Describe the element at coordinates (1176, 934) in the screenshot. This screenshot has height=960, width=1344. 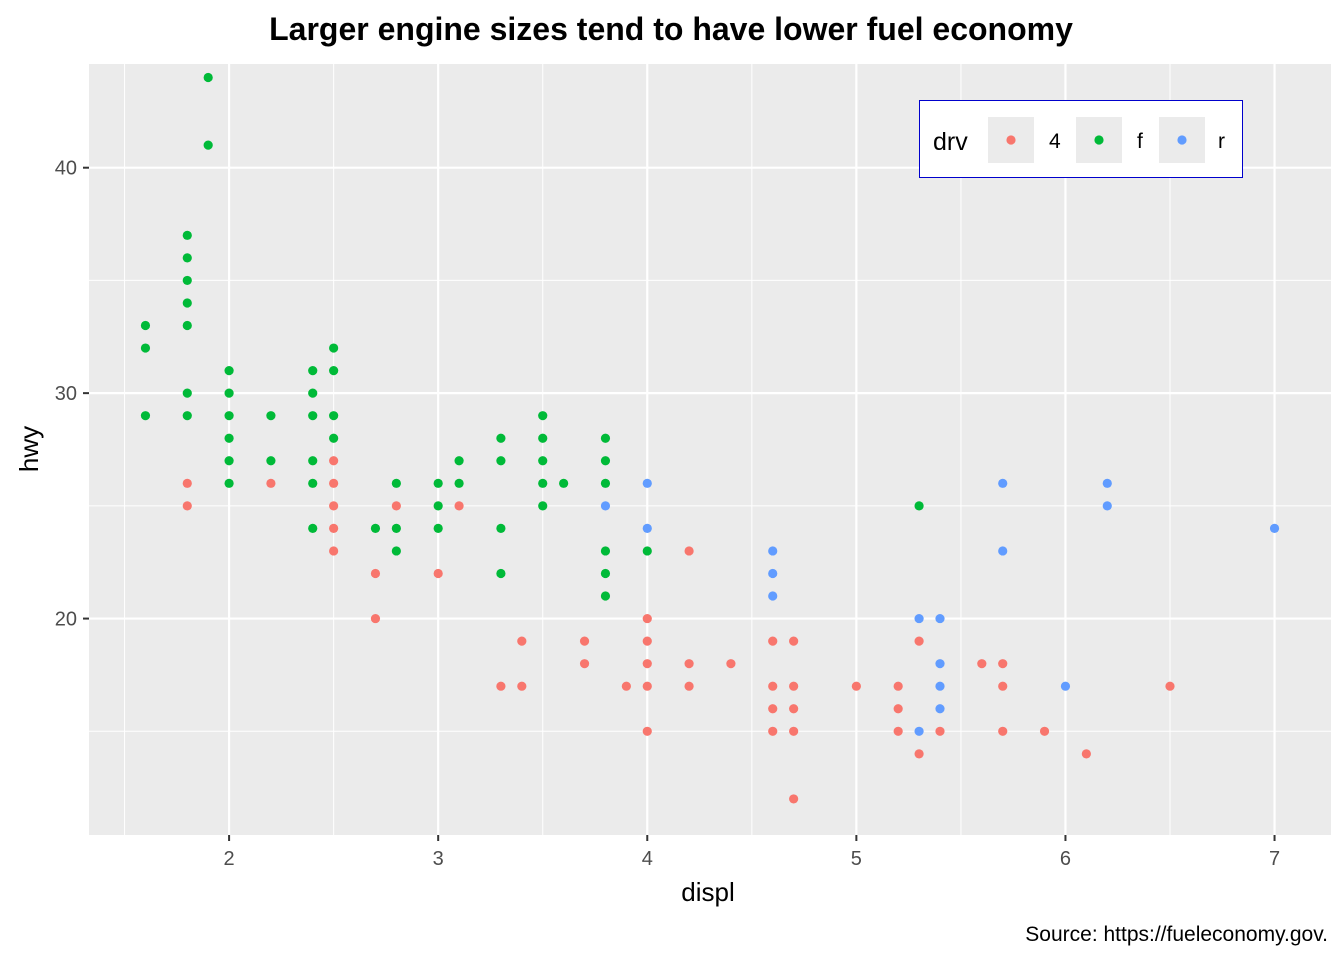
I see `chart-caption: Source: https://fueleconomy.gov.` at that location.